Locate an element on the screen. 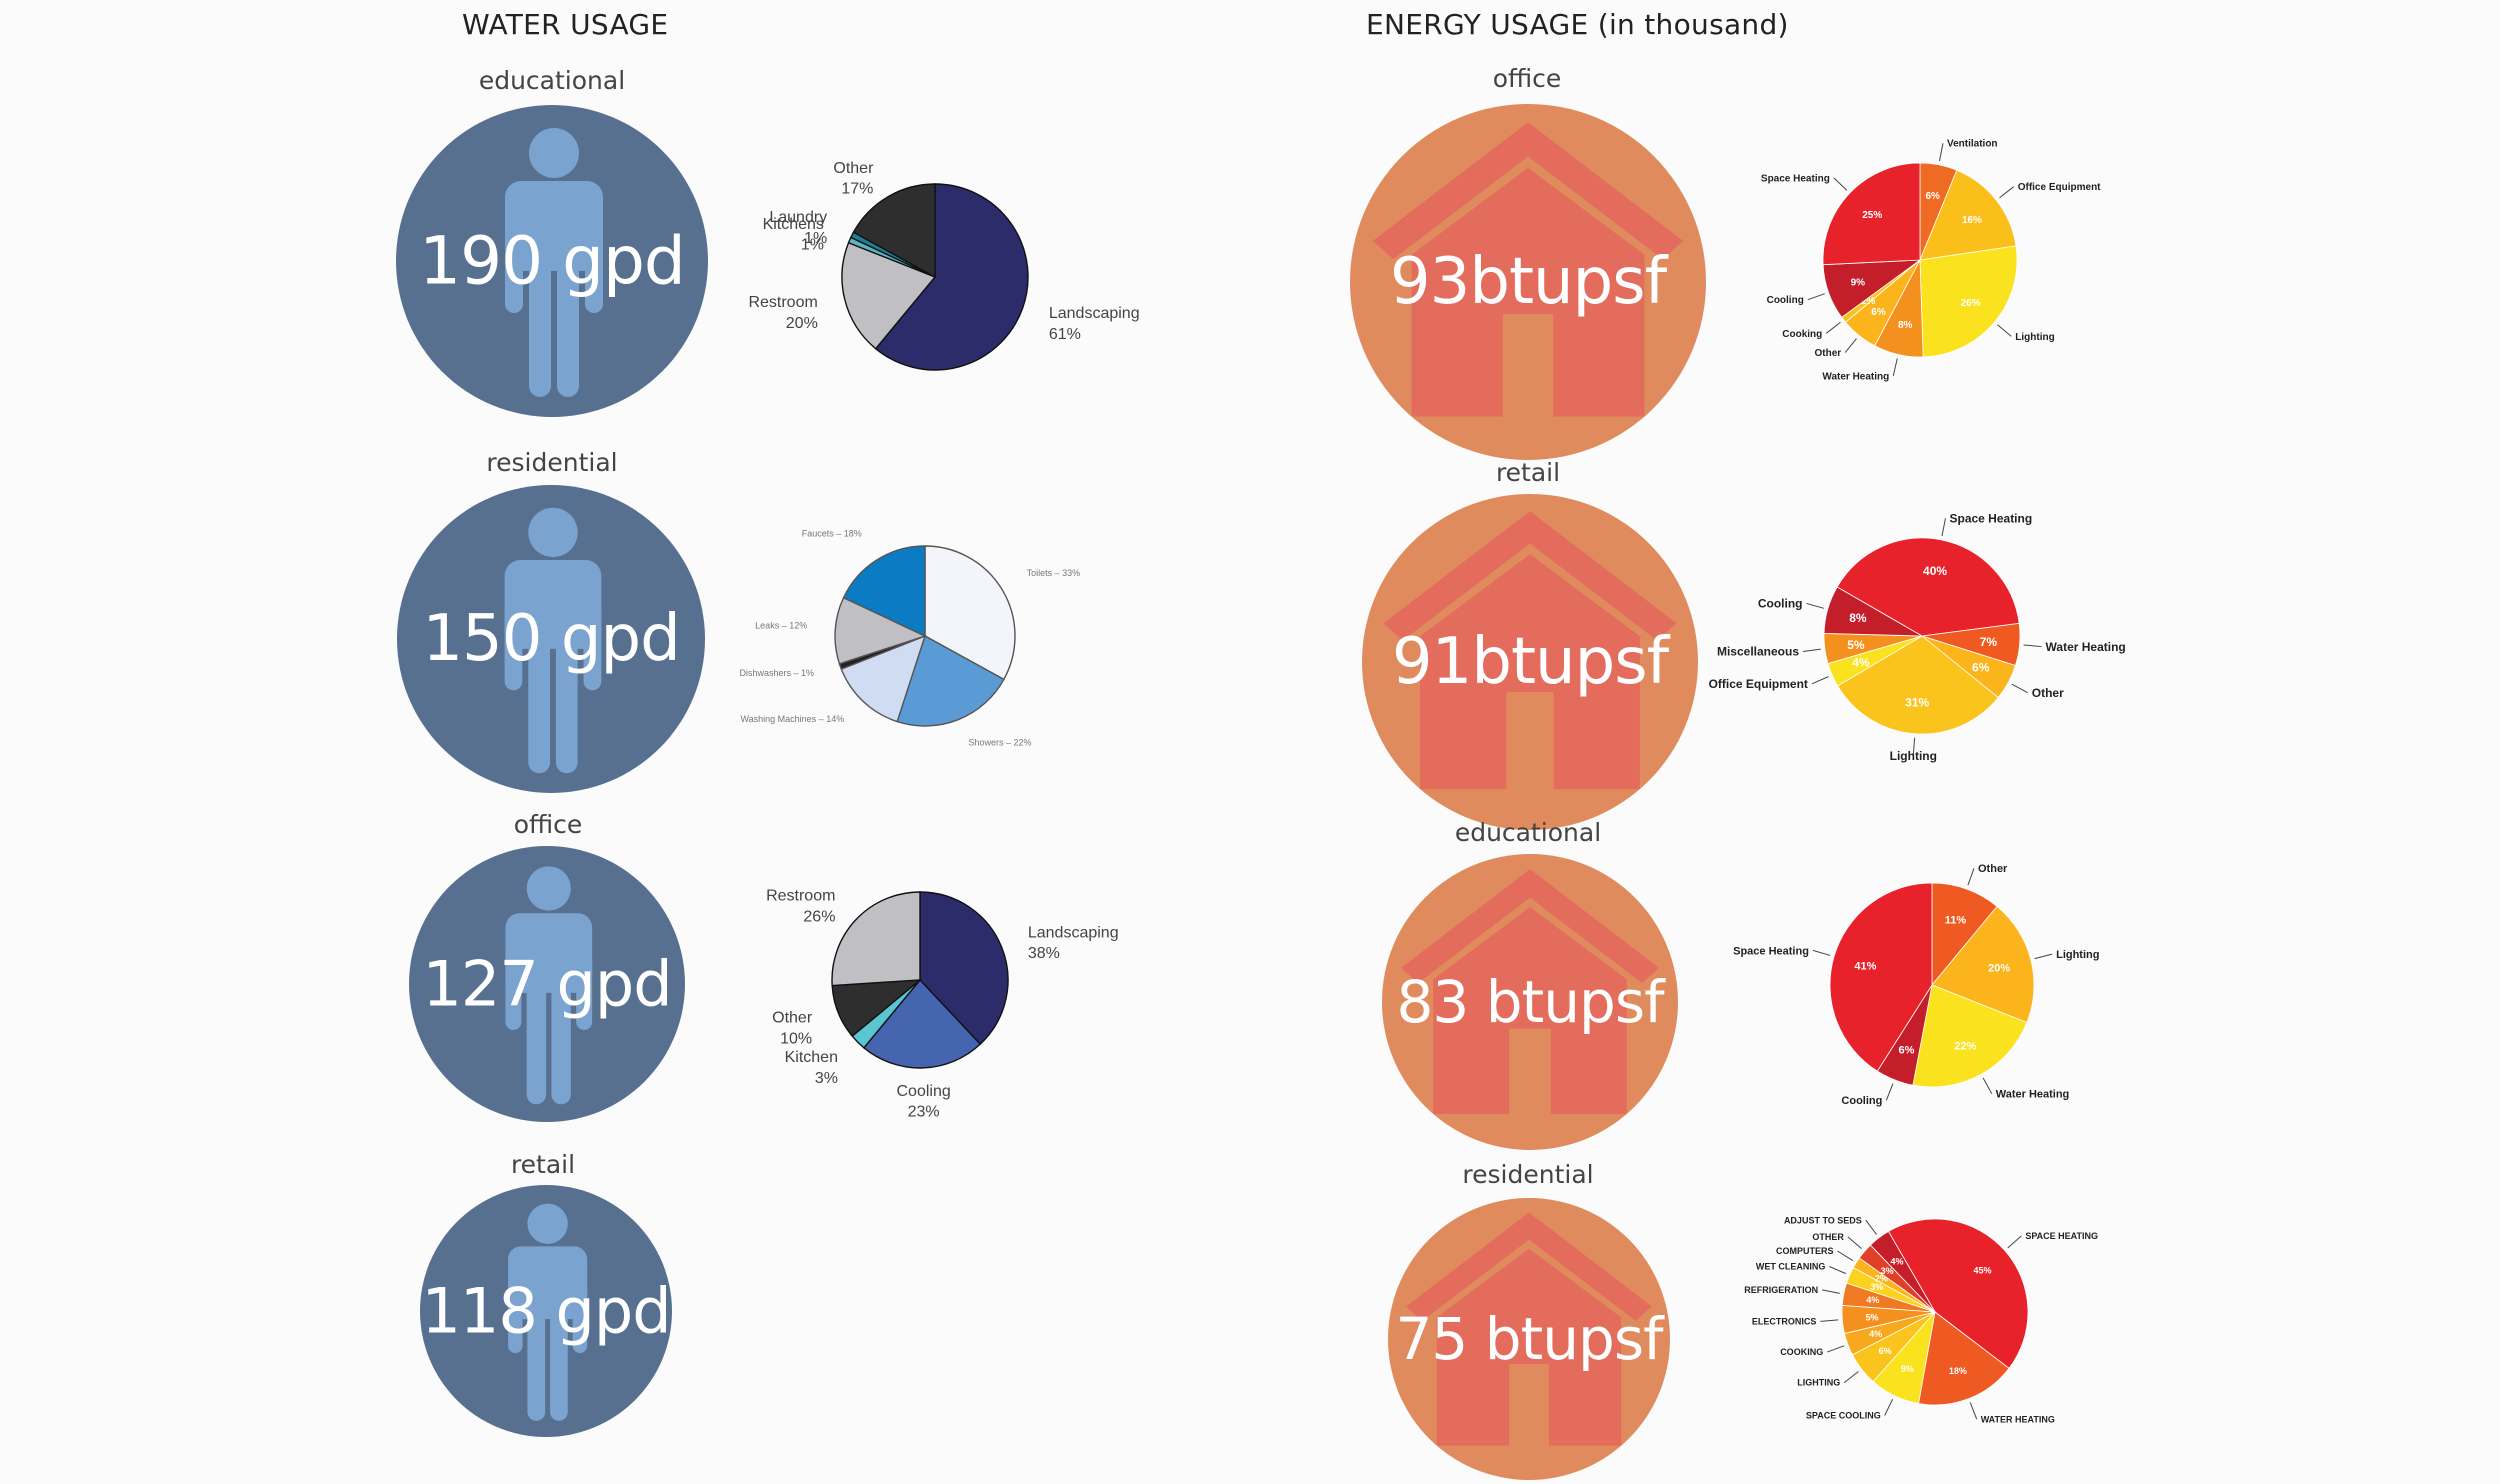 This screenshot has width=2500, height=1484. water-label-residential: residential is located at coordinates (552, 462).